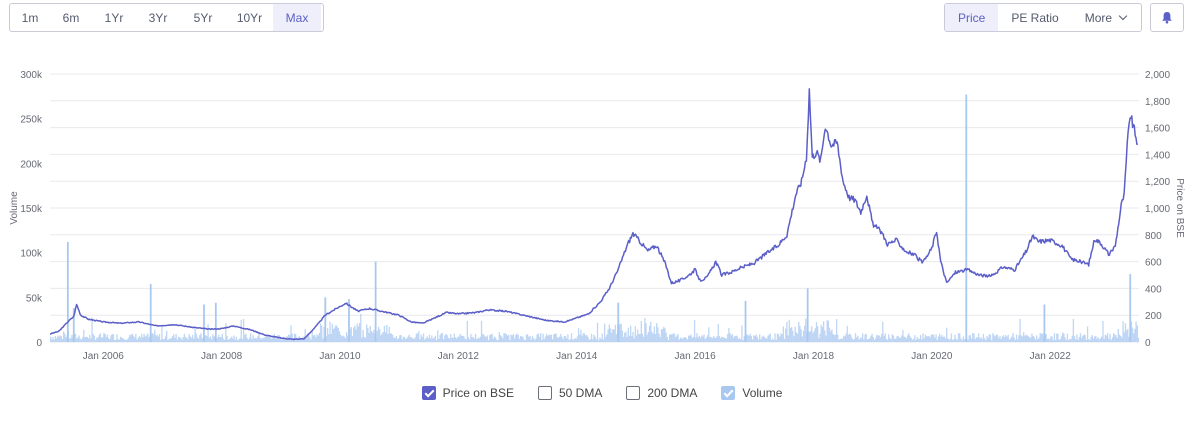 The image size is (1204, 424). What do you see at coordinates (1167, 17) in the screenshot?
I see `alert-bell-button` at bounding box center [1167, 17].